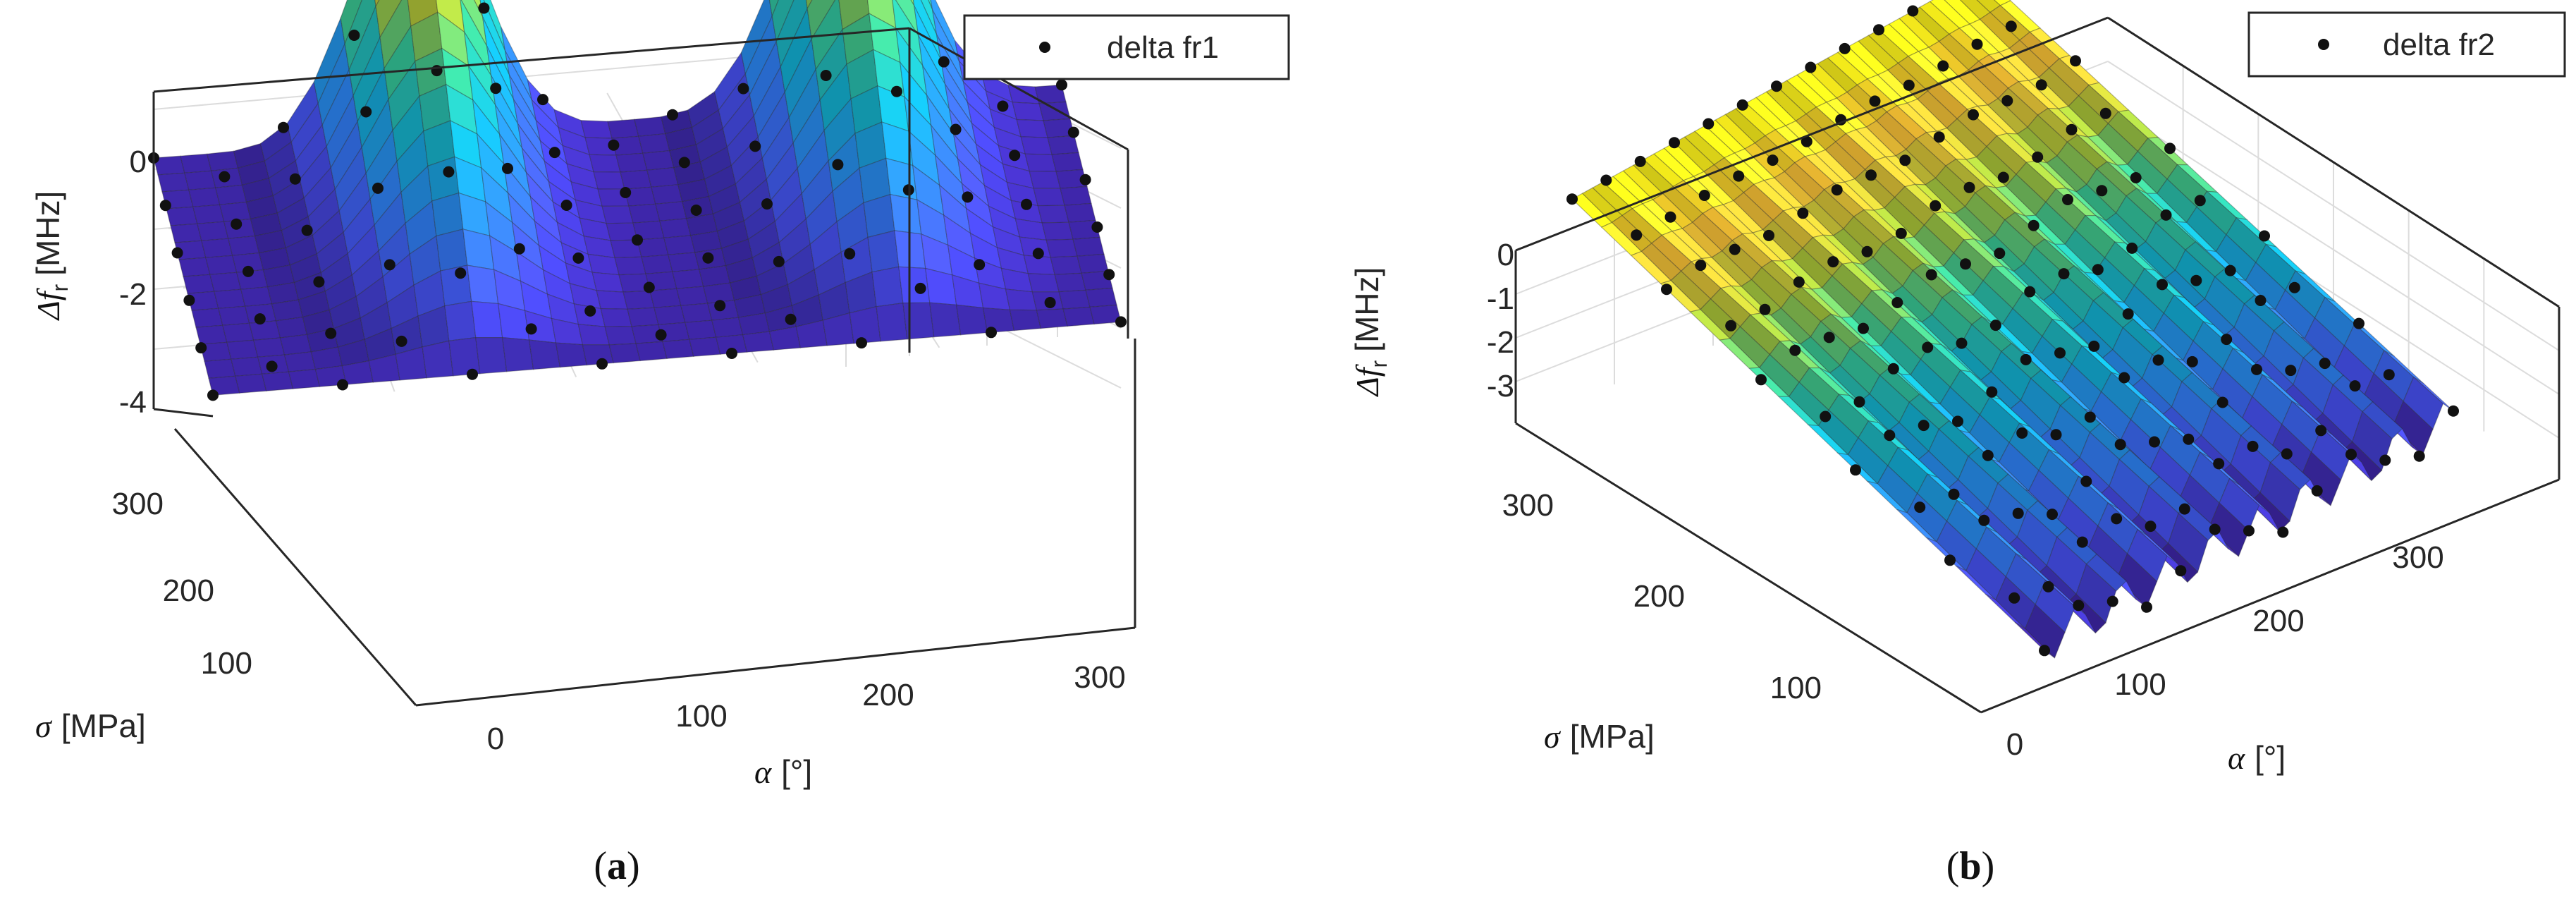 This screenshot has height=900, width=2576. Describe the element at coordinates (1505, 255) in the screenshot. I see `z-tick-label-b: 0` at that location.